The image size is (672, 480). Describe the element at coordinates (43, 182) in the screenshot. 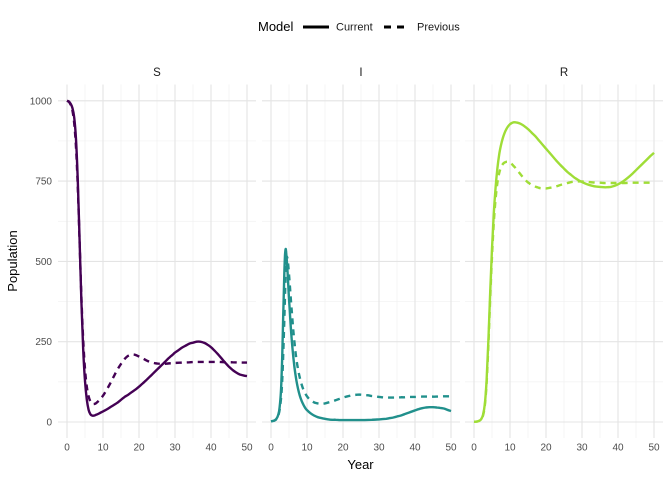

I see `y-tick-label: 750` at that location.